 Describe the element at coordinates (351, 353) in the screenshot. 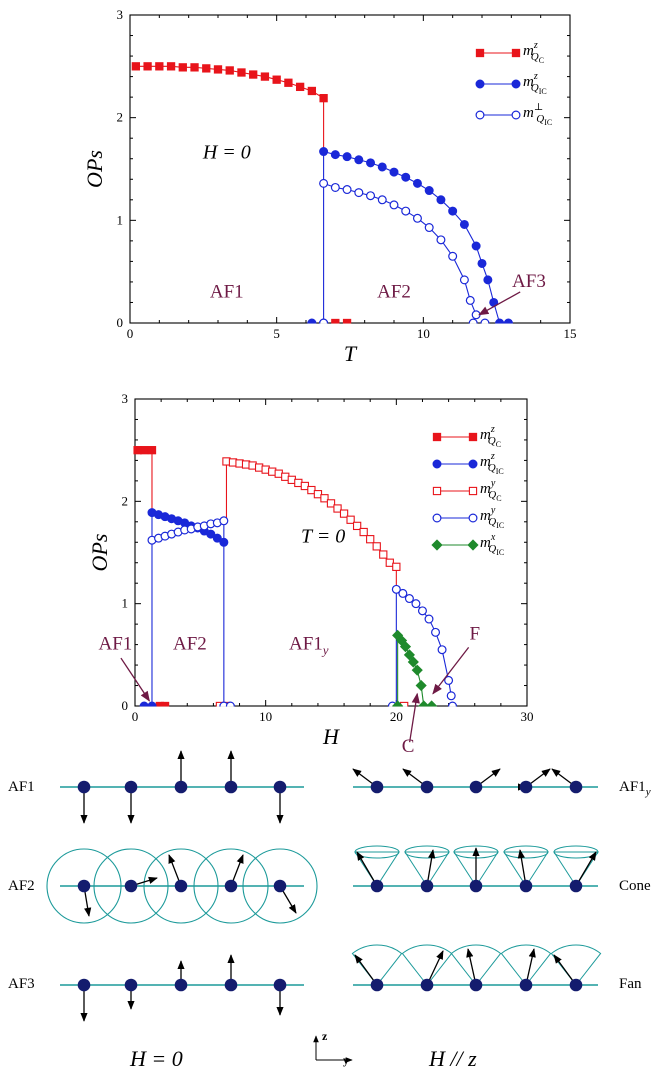

I see `x-axis-label: T` at that location.